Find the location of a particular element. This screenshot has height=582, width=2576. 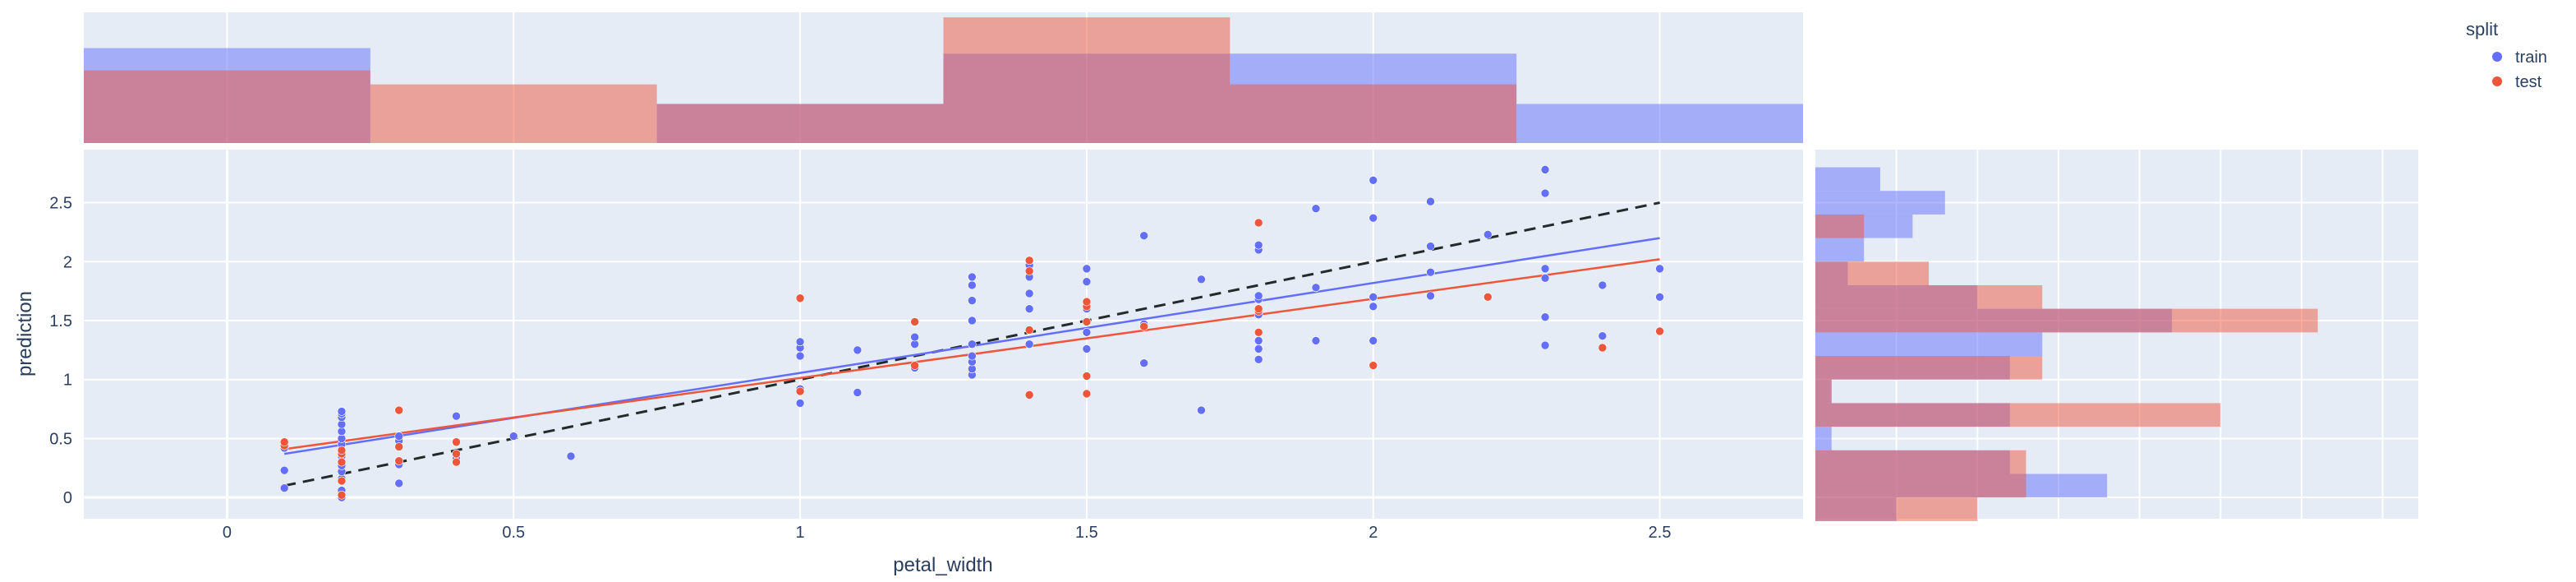

legend-item-test: test is located at coordinates (2517, 82).